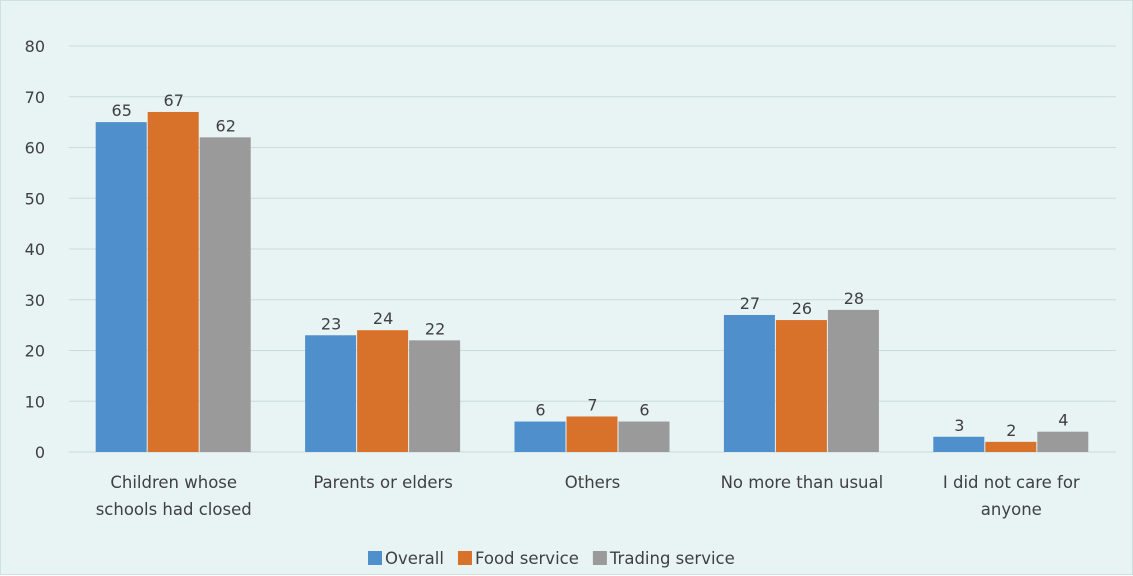 The width and height of the screenshot is (1133, 576). Describe the element at coordinates (174, 496) in the screenshot. I see `category-label: Children whose schools had closed` at that location.